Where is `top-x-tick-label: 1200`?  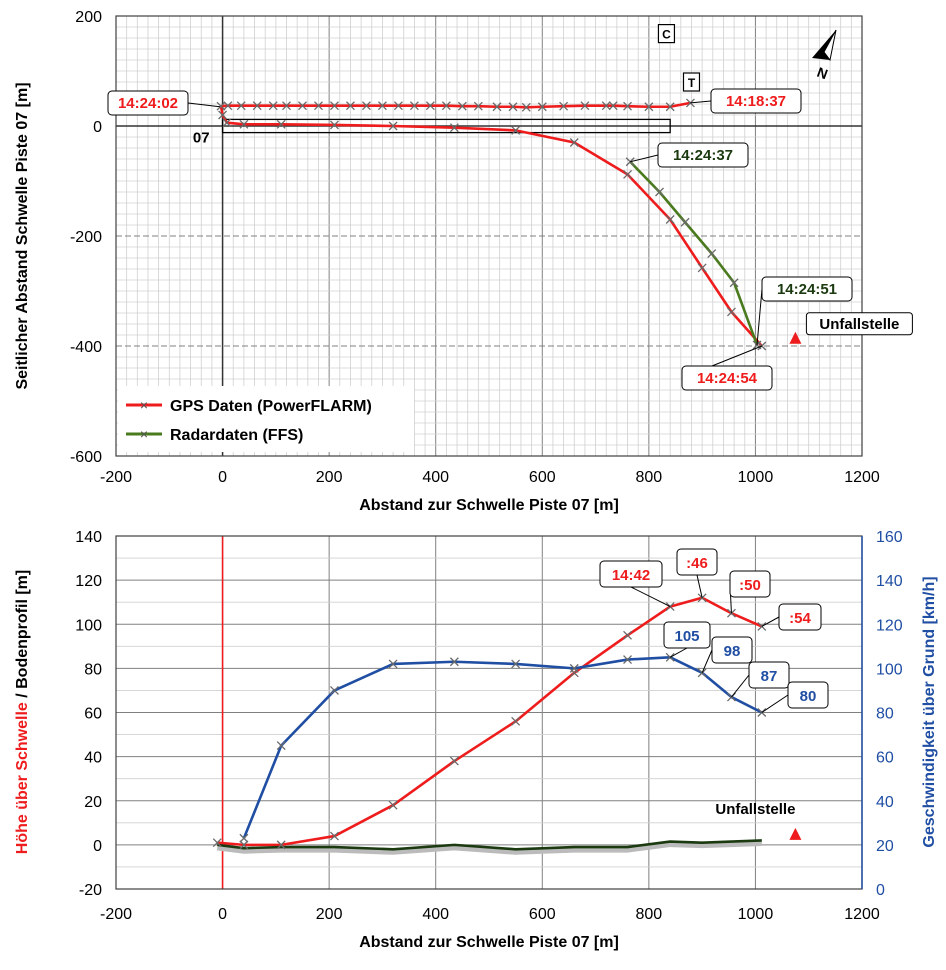
top-x-tick-label: 1200 is located at coordinates (862, 477).